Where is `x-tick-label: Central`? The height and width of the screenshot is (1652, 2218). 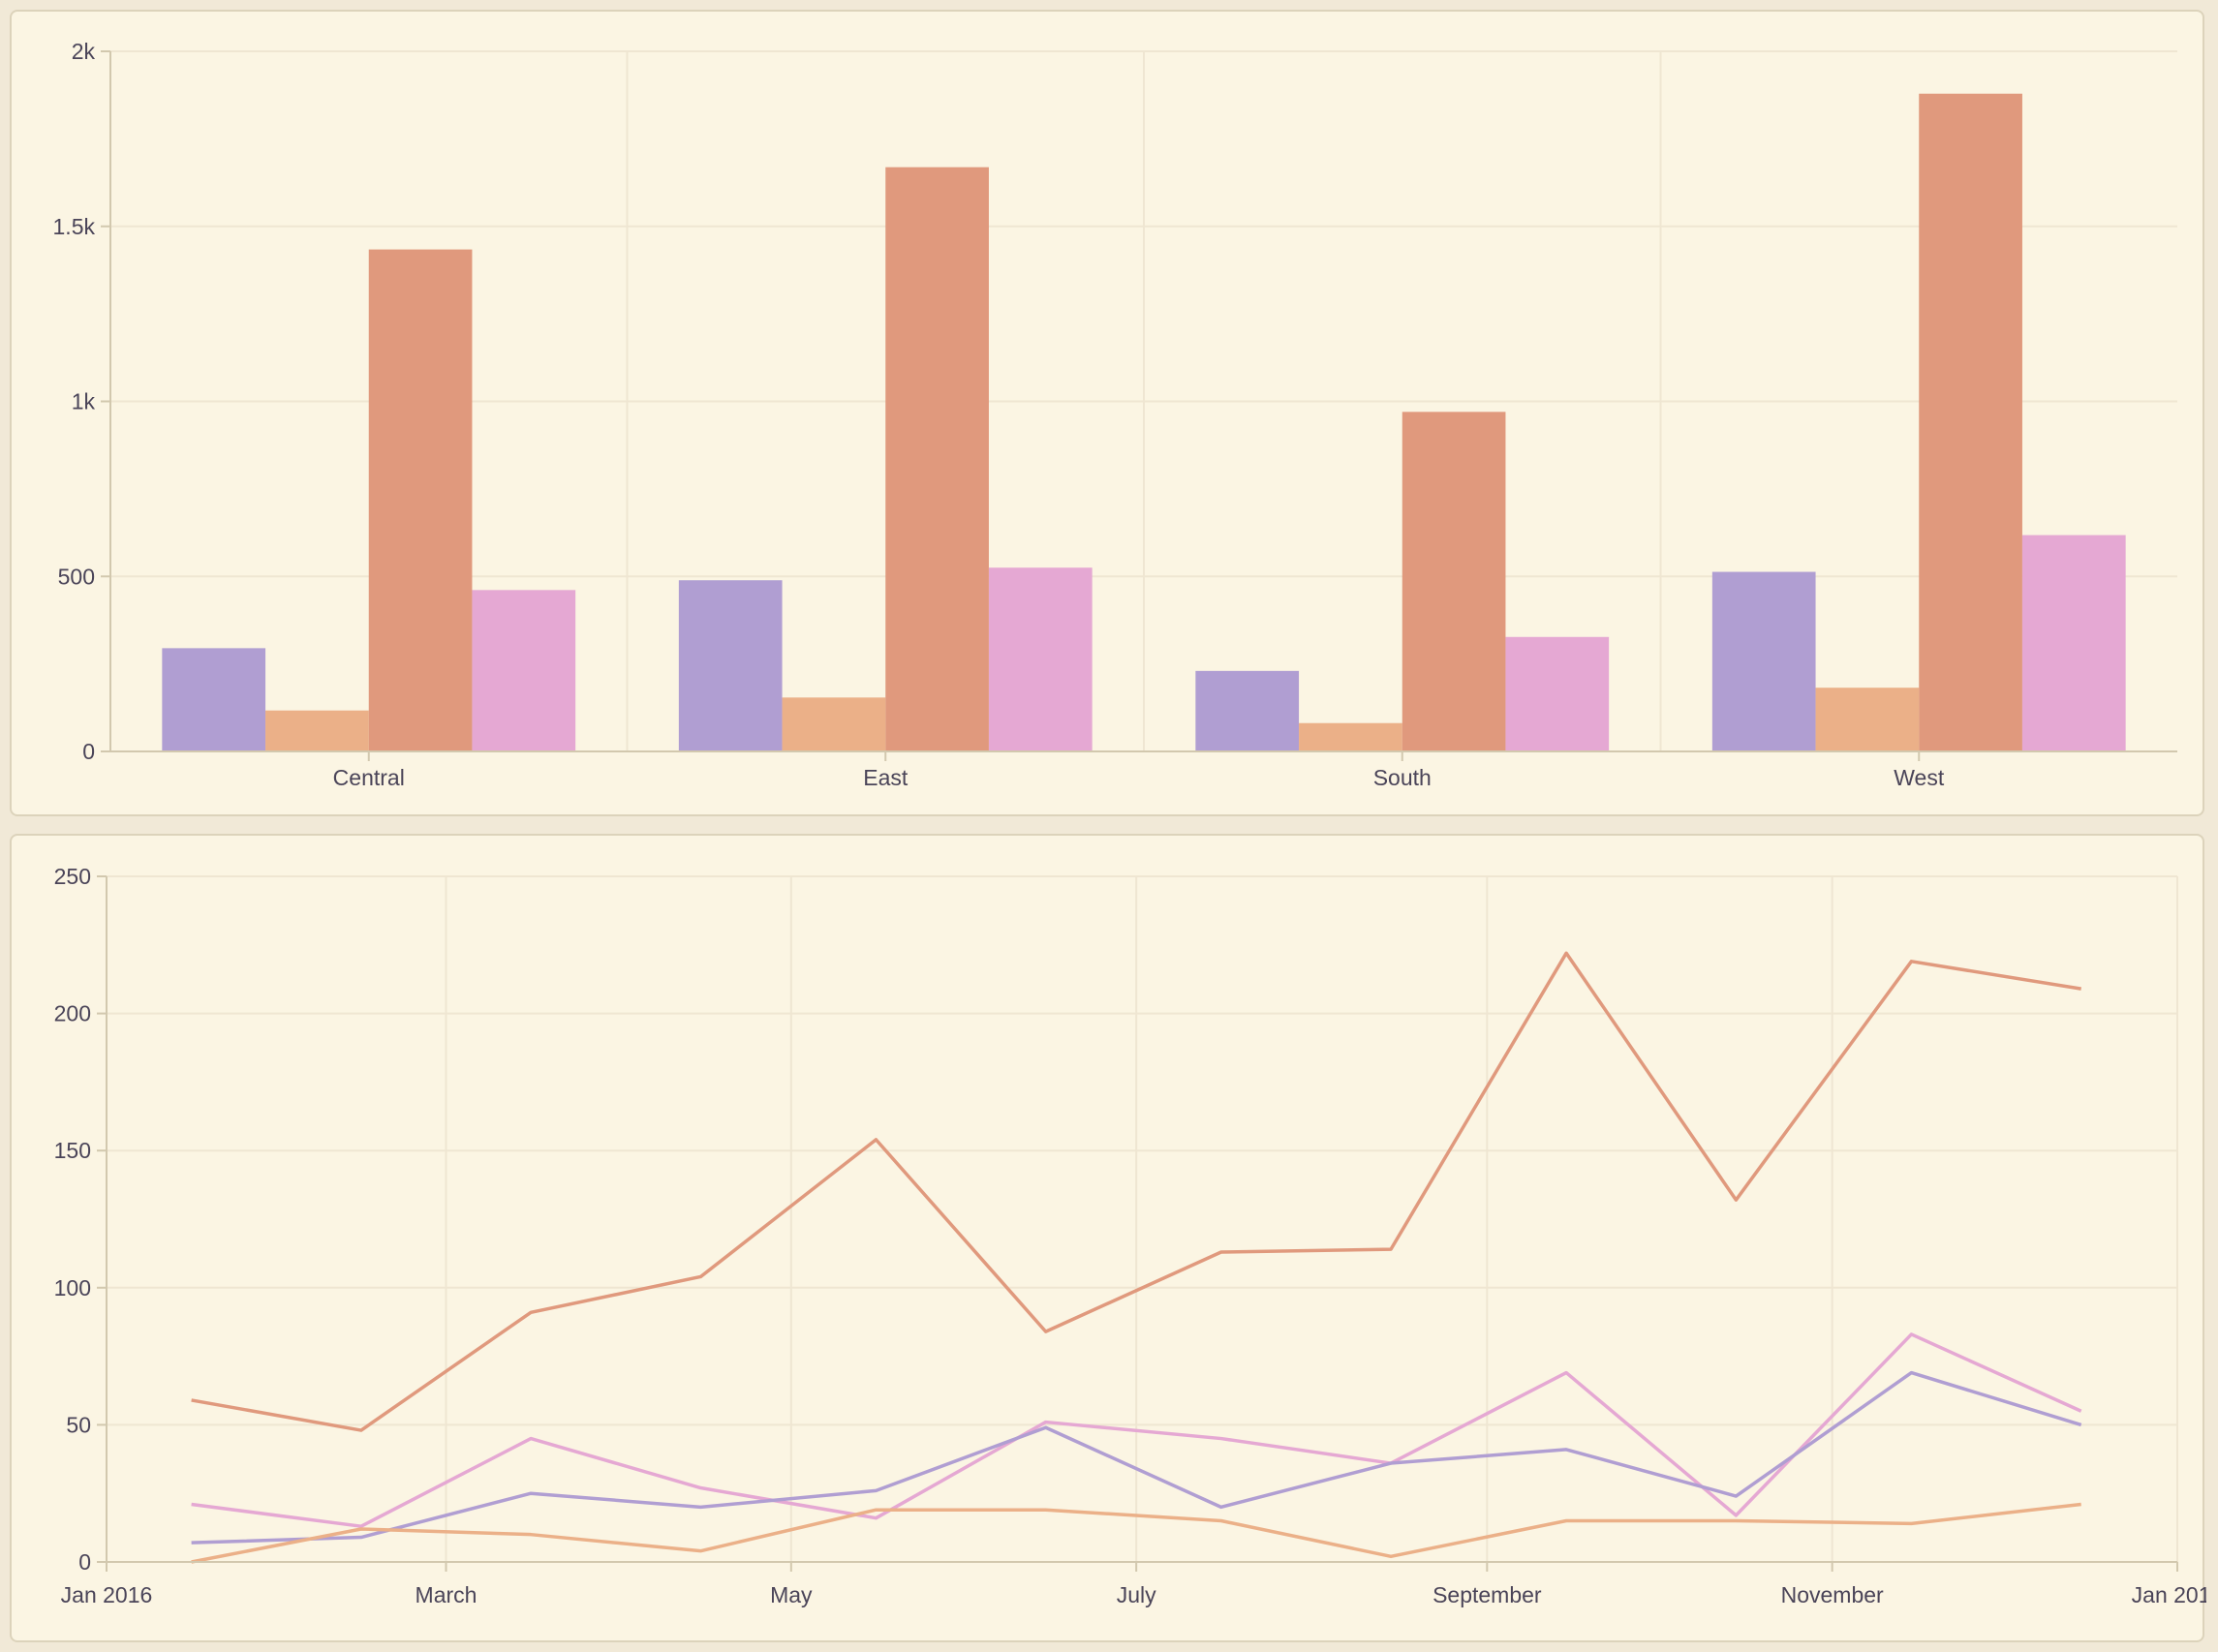
x-tick-label: Central is located at coordinates (369, 777).